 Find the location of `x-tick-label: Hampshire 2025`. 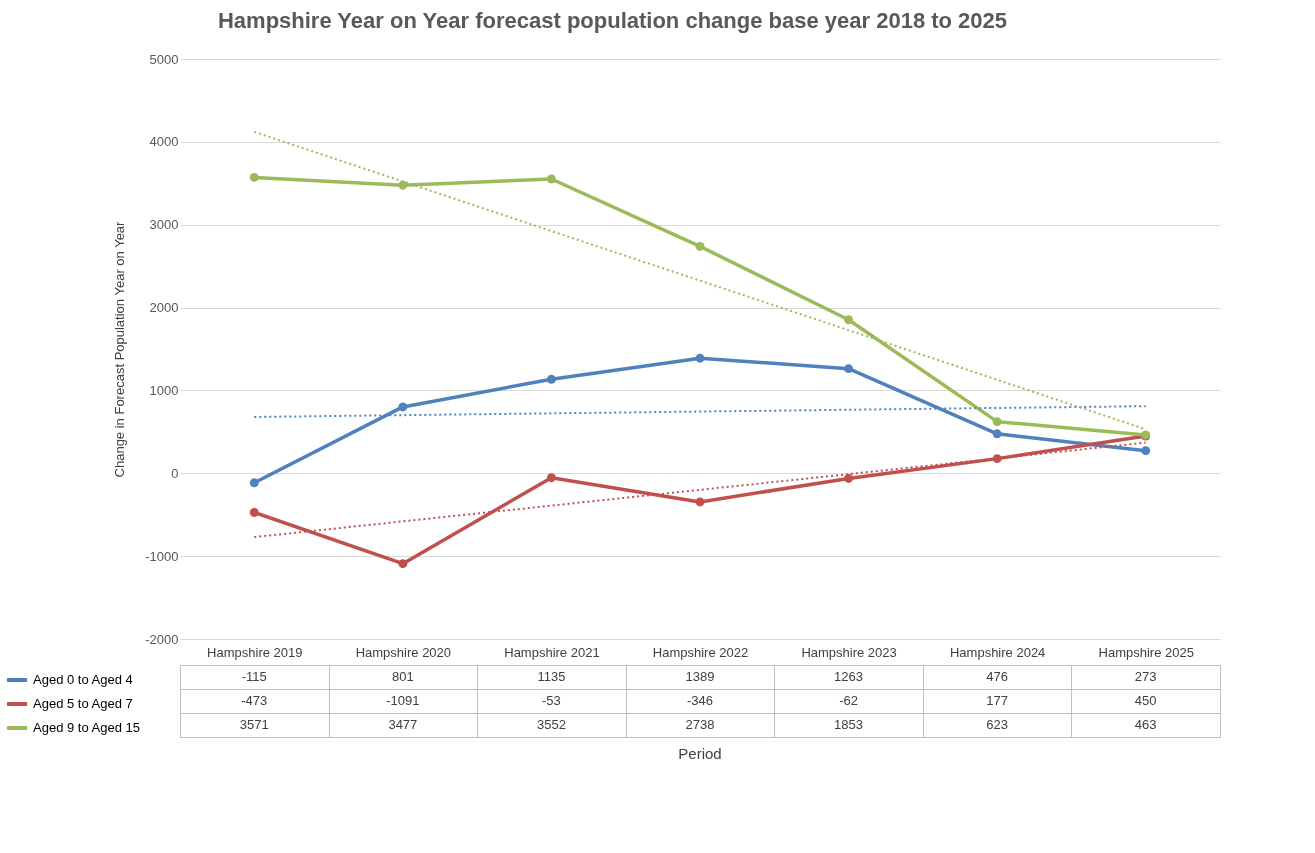

x-tick-label: Hampshire 2025 is located at coordinates (1146, 652).